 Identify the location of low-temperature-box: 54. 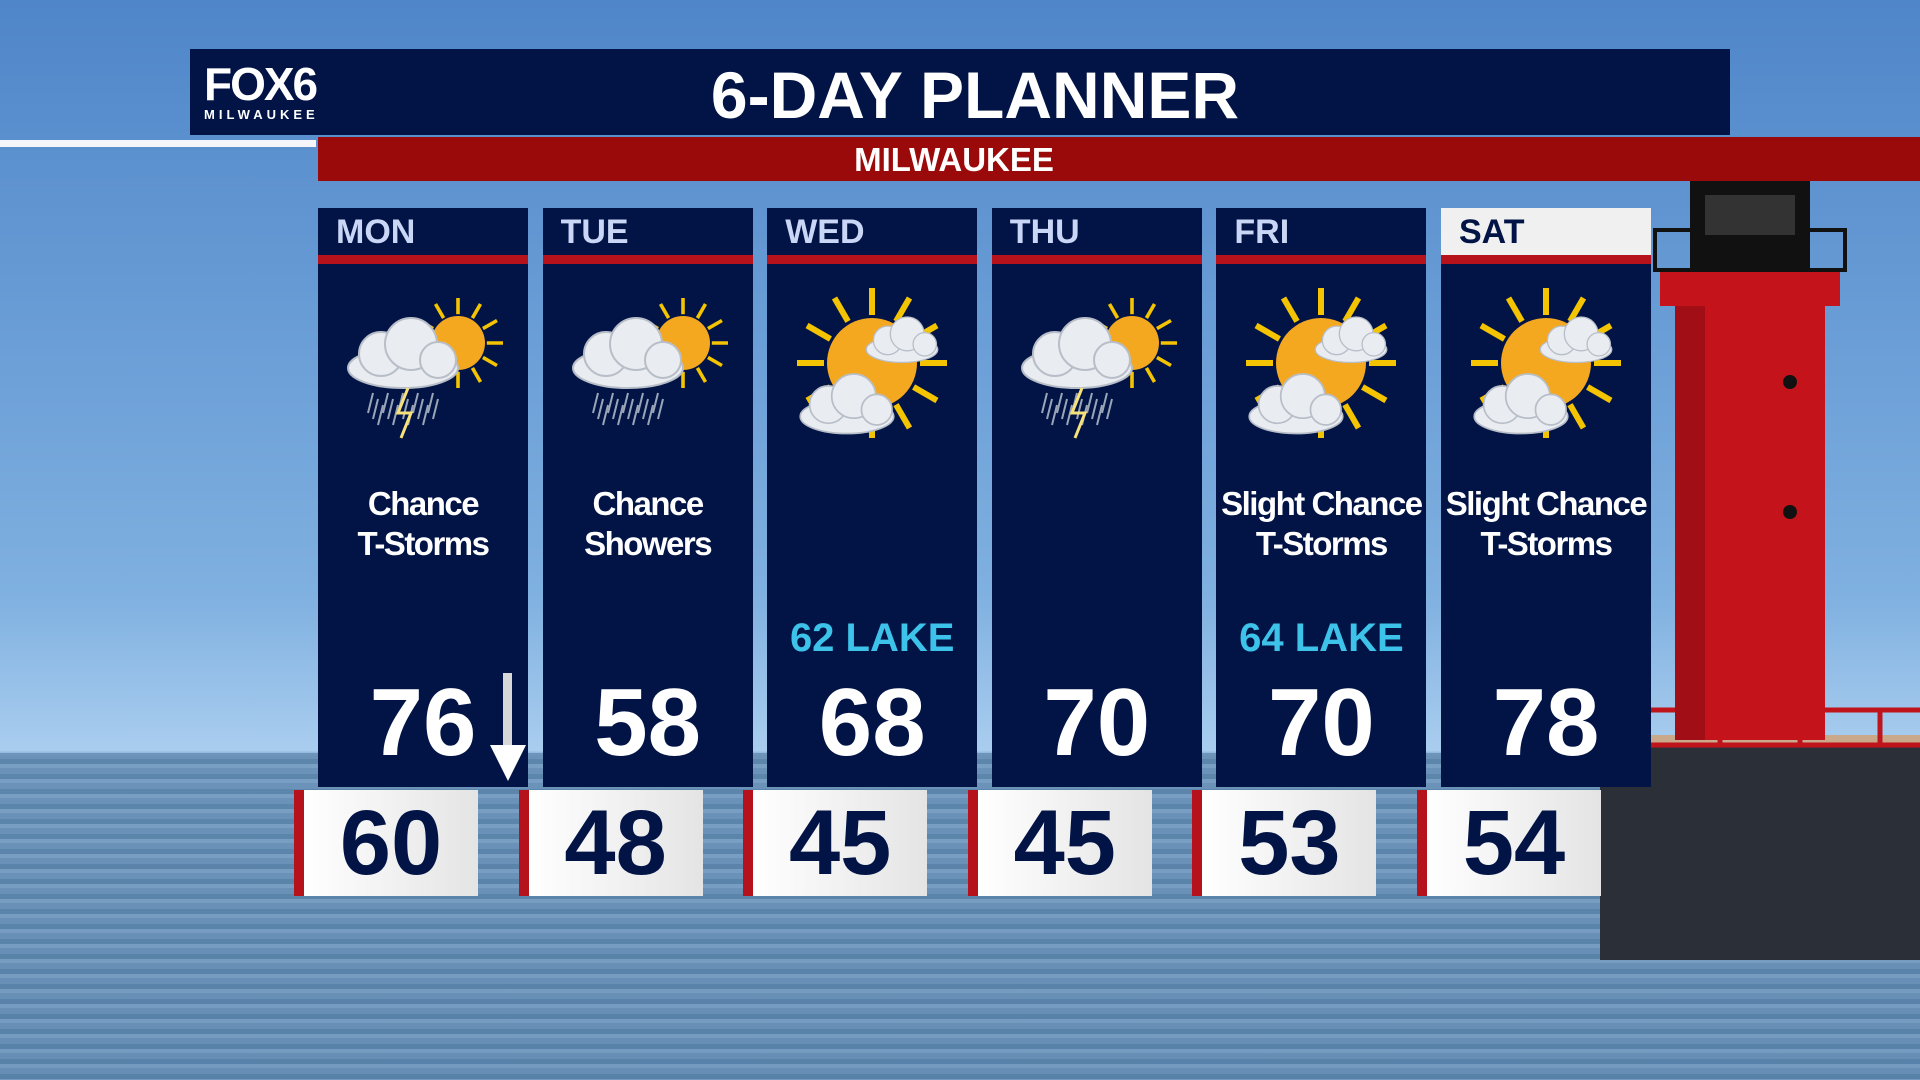
(1509, 843).